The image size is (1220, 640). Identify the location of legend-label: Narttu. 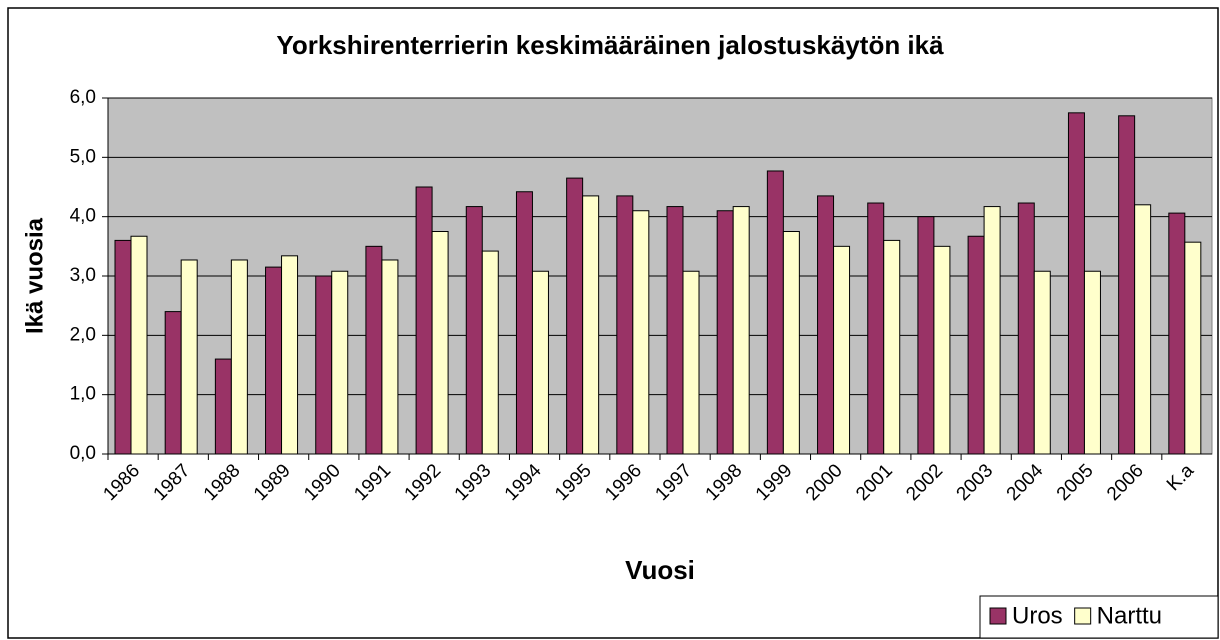
(1129, 615).